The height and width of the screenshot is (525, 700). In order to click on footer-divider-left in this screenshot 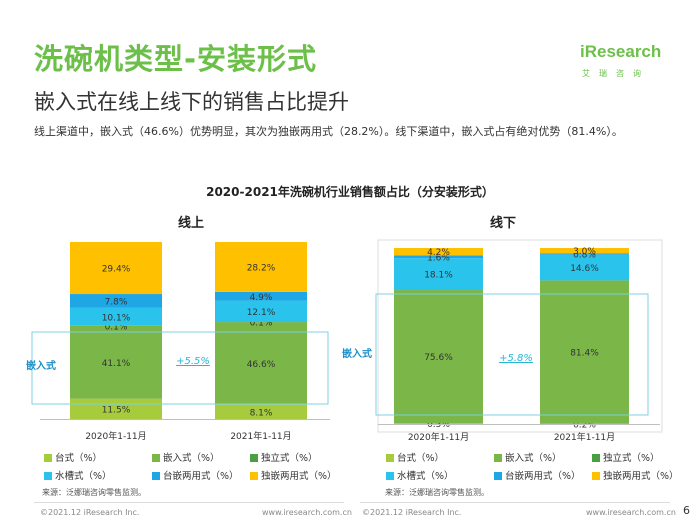, I will do `click(189, 502)`.